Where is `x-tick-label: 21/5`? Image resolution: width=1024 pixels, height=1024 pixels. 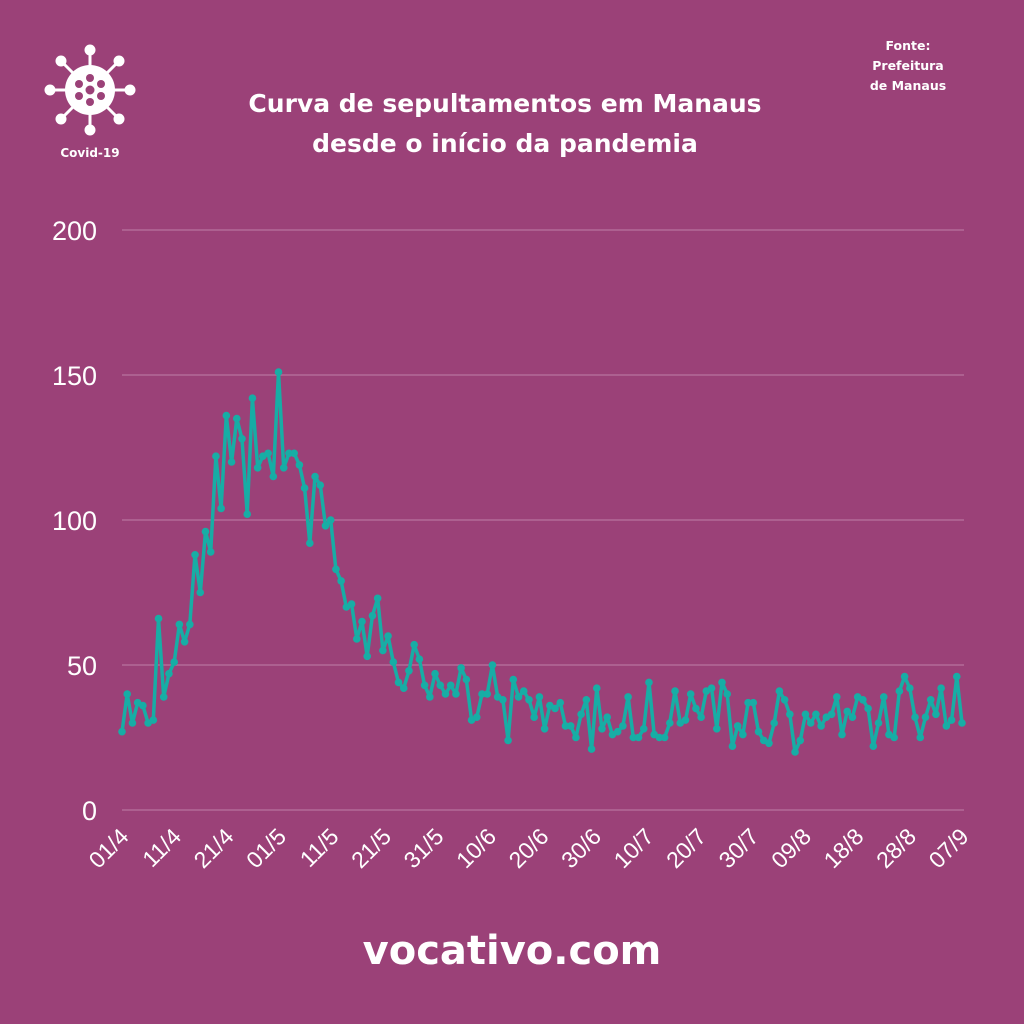 x-tick-label: 21/5 is located at coordinates (371, 848).